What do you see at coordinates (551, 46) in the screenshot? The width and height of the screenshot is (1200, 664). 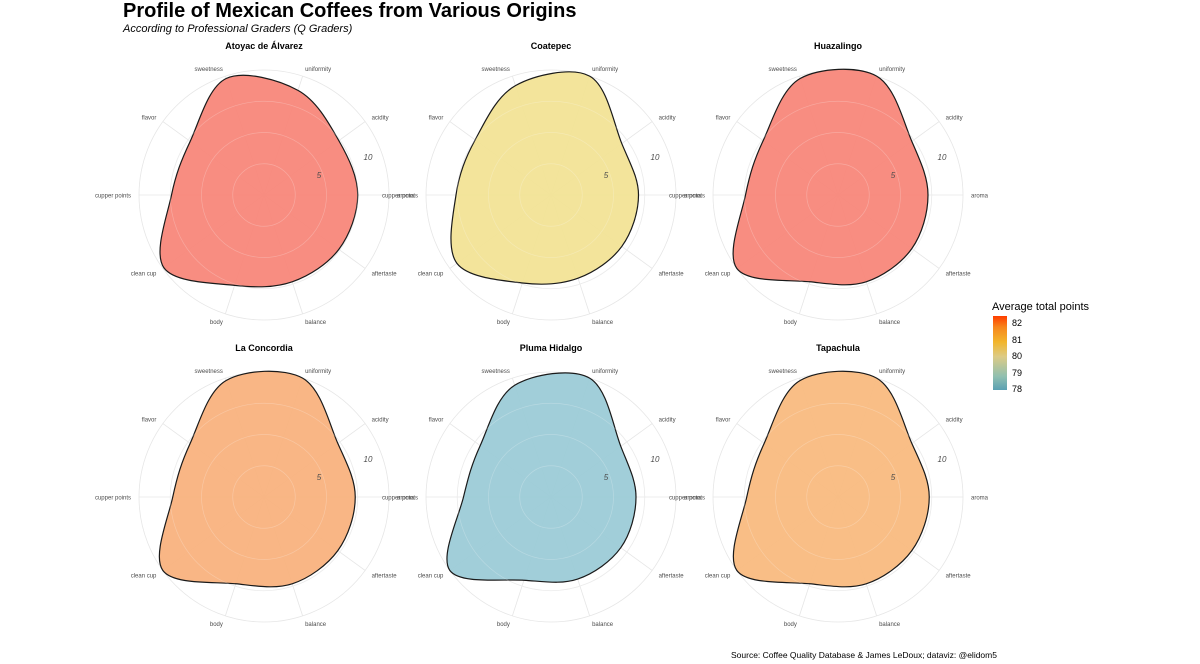 I see `panel-title: Coatepec` at bounding box center [551, 46].